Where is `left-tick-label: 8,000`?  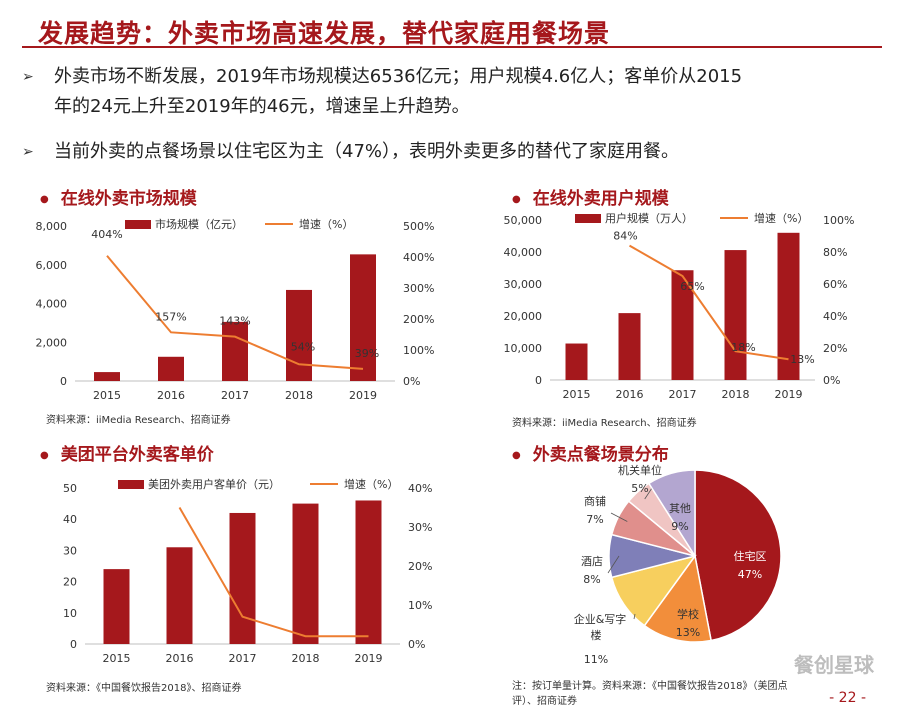 left-tick-label: 8,000 is located at coordinates (52, 226).